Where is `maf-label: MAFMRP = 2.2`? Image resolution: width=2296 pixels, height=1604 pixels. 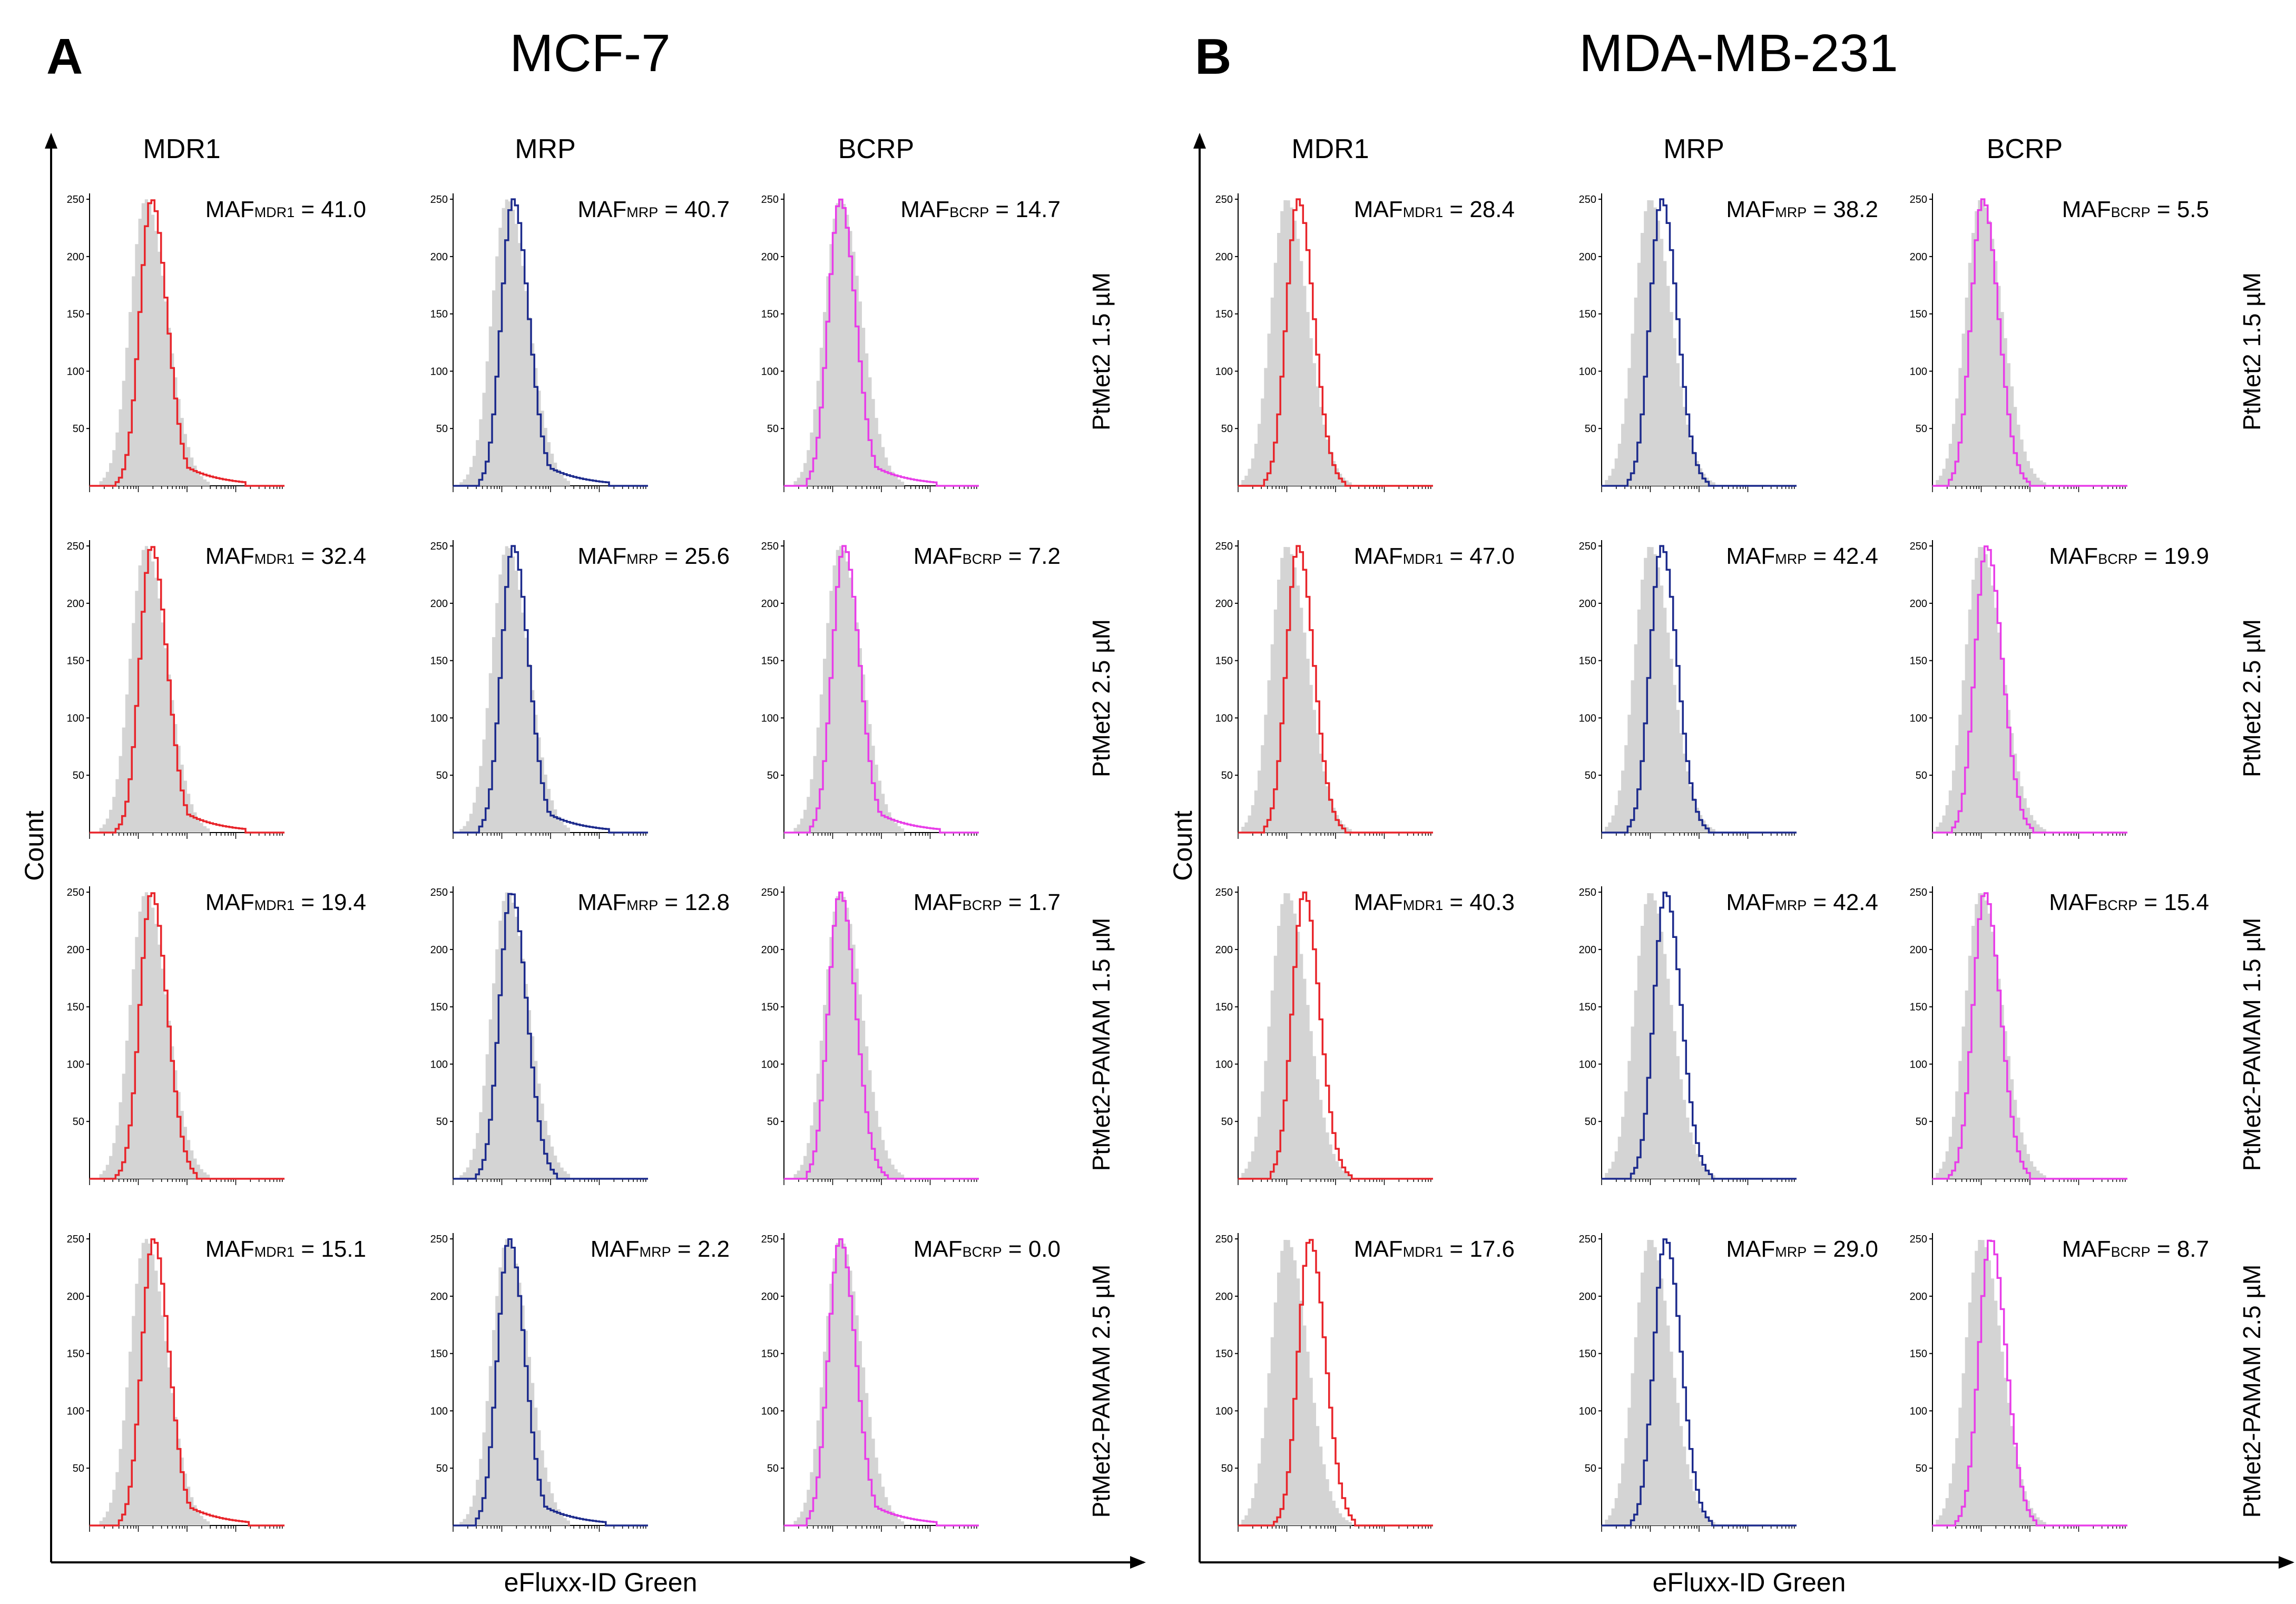 maf-label: MAFMRP = 2.2 is located at coordinates (661, 1249).